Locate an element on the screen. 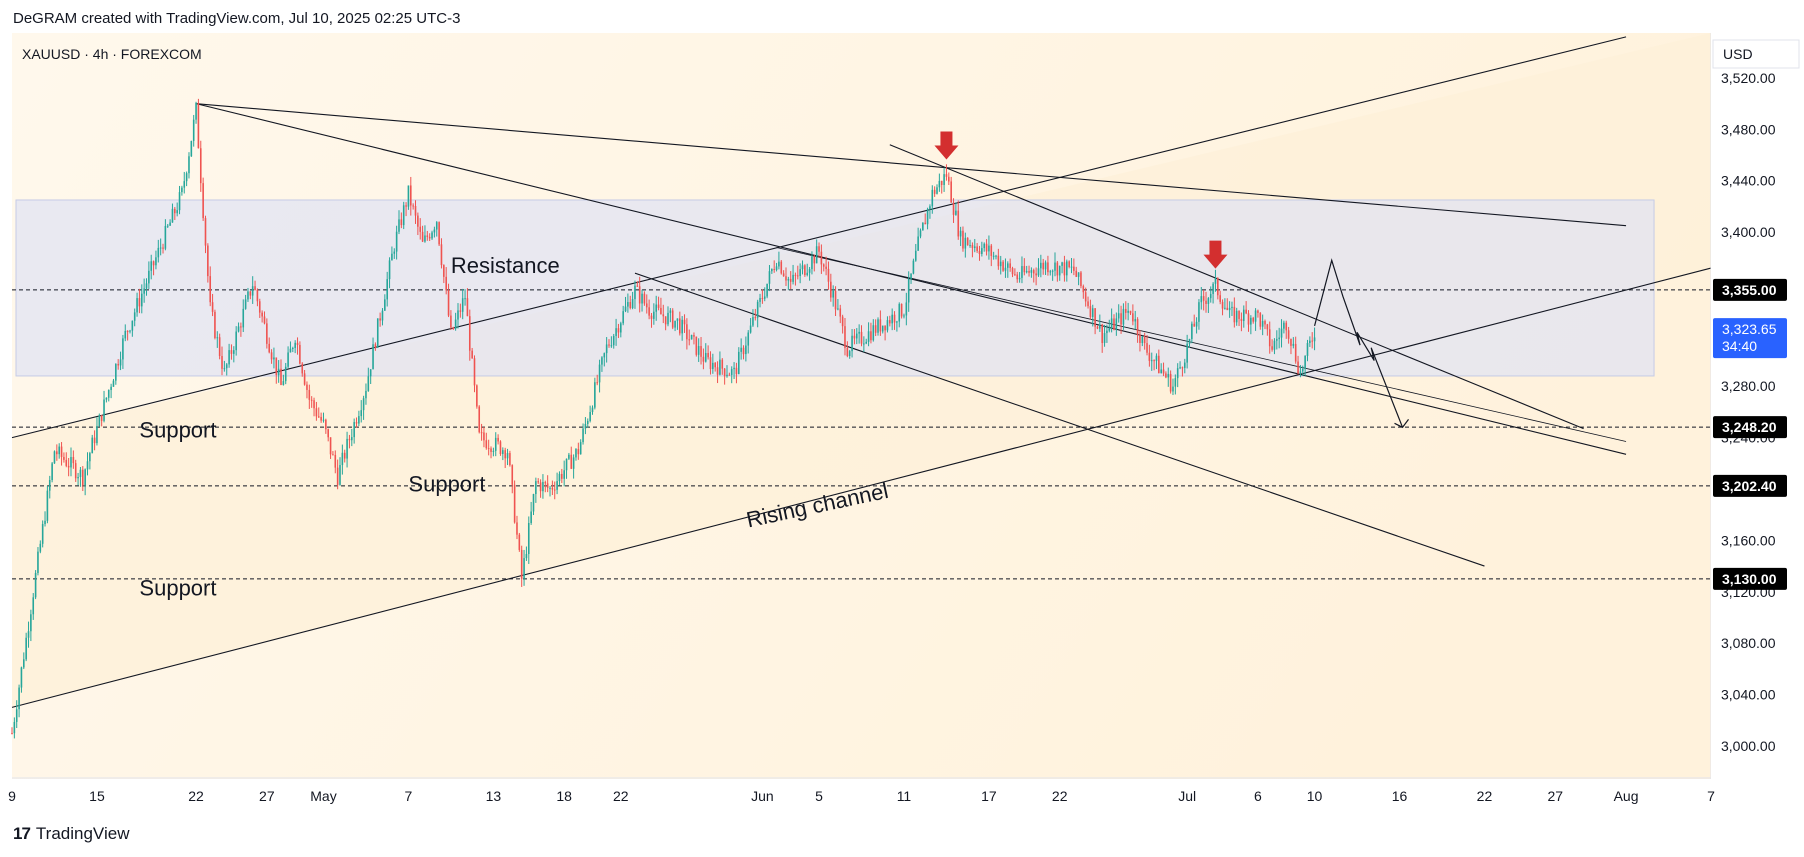 The image size is (1804, 857). y-tick-label: 3,040.00 is located at coordinates (1748, 695).